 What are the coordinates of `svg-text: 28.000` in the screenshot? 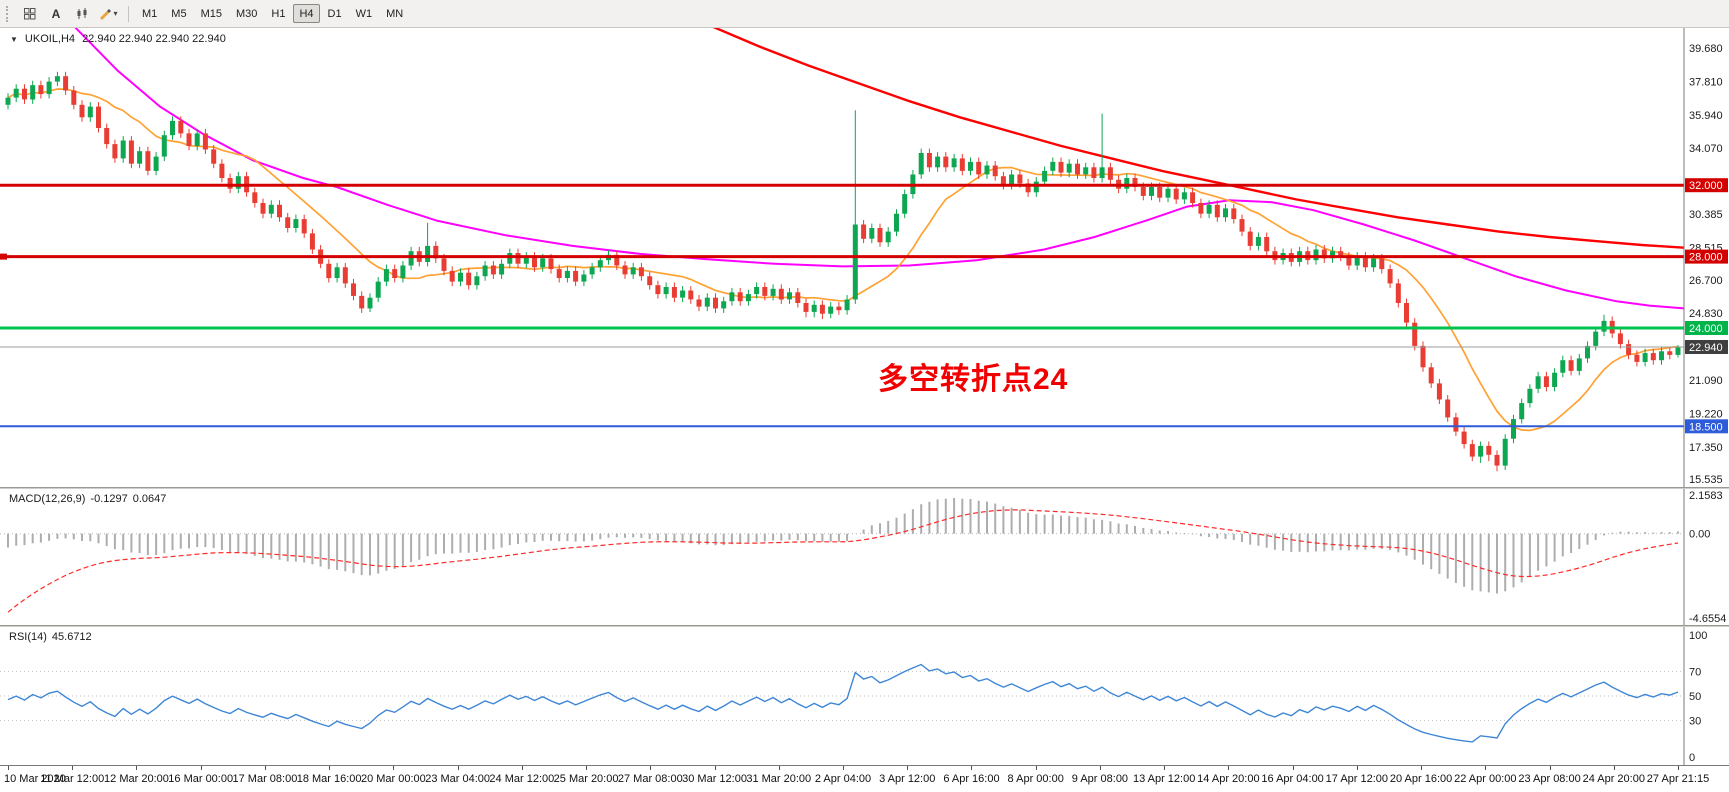 It's located at (1706, 258).